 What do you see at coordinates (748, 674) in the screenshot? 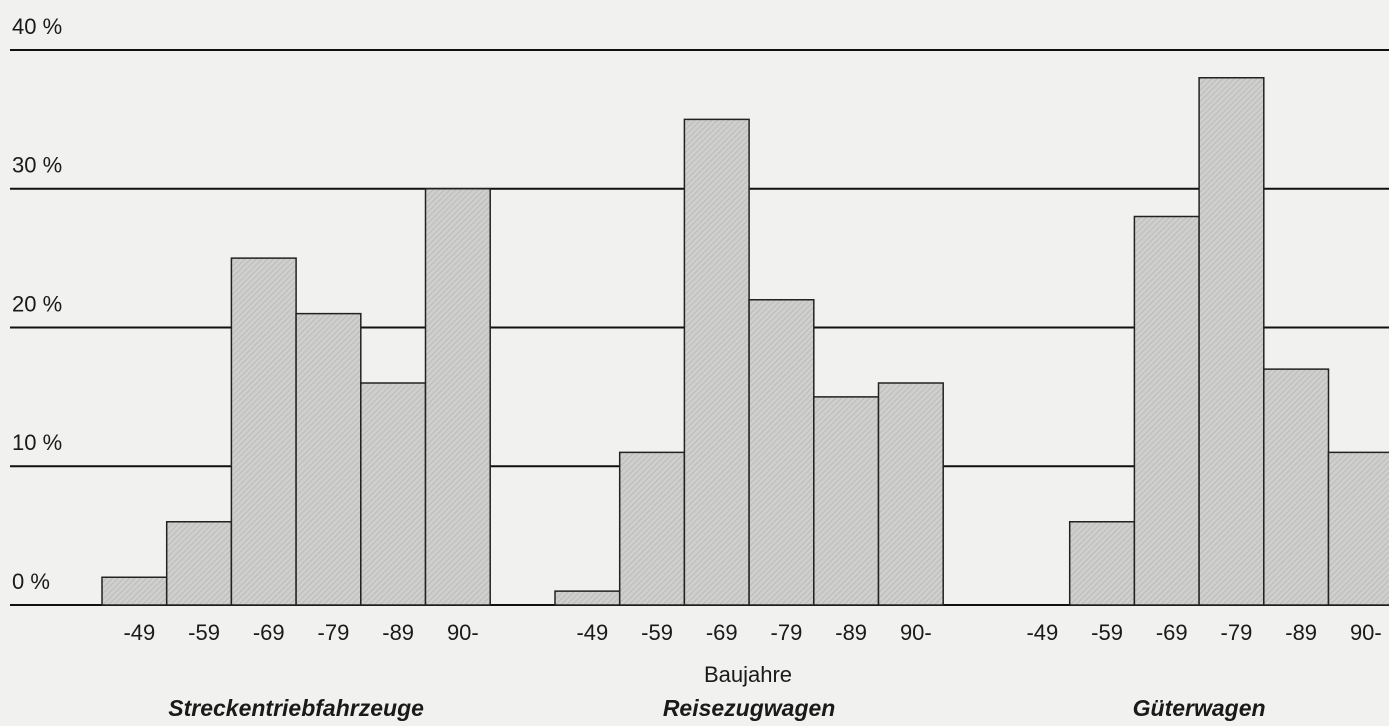
I see `x-axis-label: Baujahre` at bounding box center [748, 674].